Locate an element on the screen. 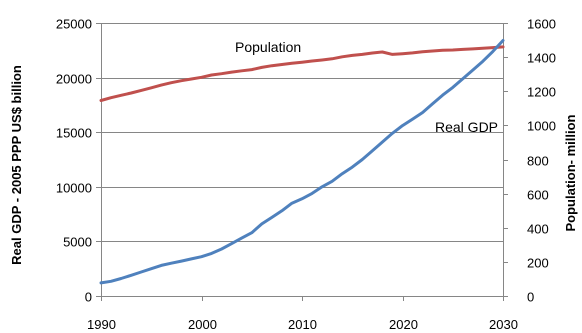 This screenshot has height=333, width=582. y-right-tick-label-1200: 1200 is located at coordinates (541, 92).